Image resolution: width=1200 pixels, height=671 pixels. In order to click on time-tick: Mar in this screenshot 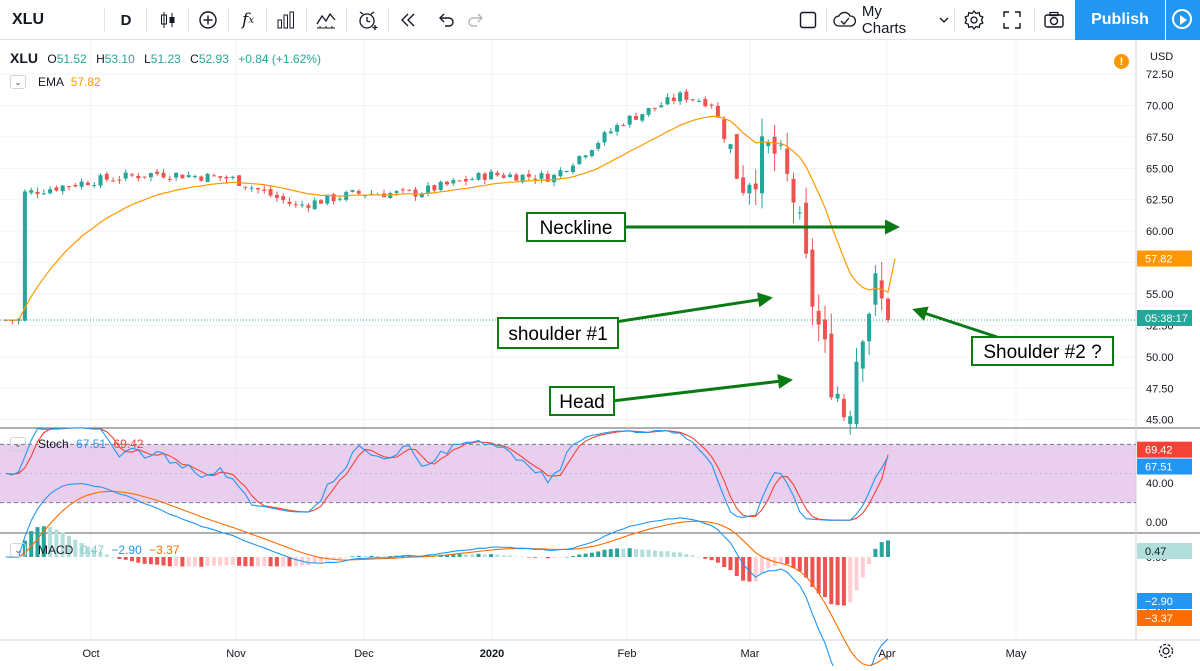, I will do `click(750, 654)`.